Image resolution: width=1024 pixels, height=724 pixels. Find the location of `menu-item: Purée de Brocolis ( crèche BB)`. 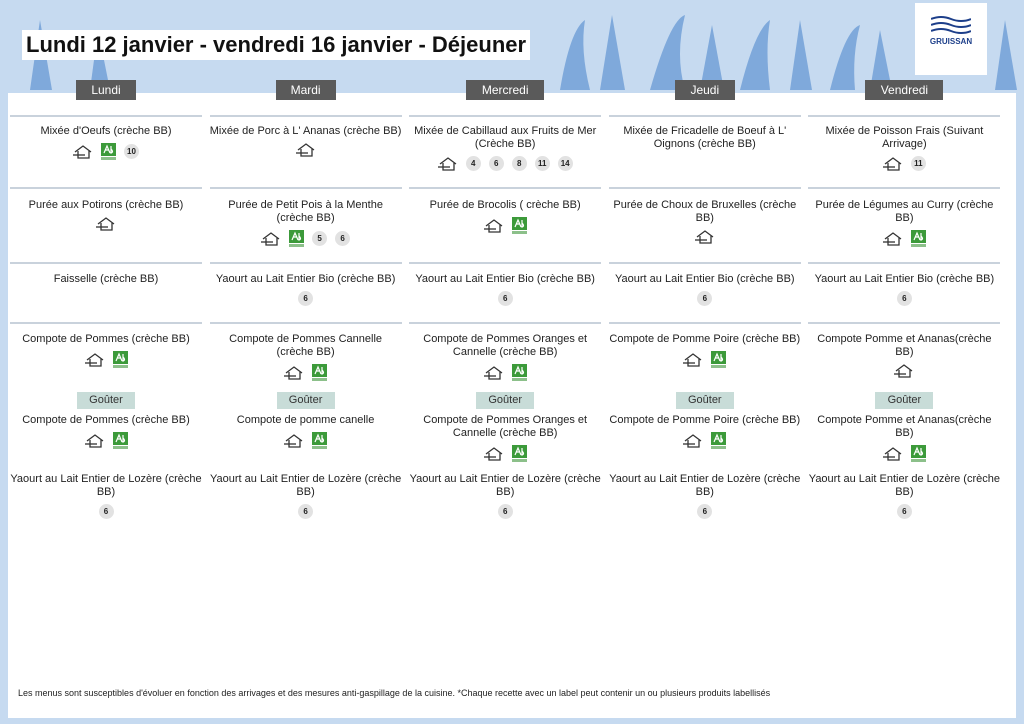

menu-item: Purée de Brocolis ( crèche BB) is located at coordinates (505, 216).